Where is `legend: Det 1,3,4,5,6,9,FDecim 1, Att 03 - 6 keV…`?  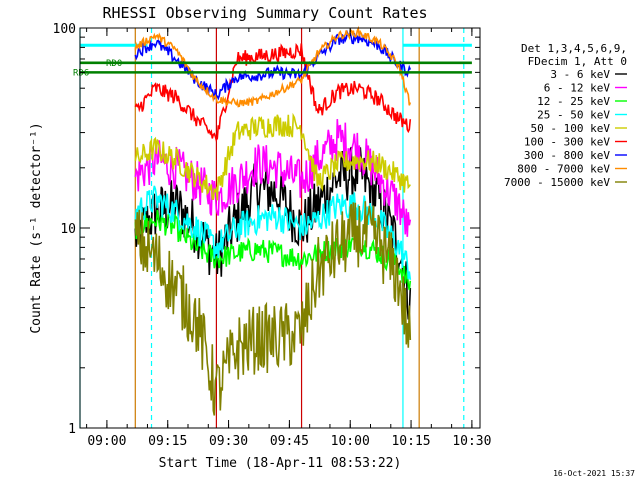
legend: Det 1,3,4,5,6,9,FDecim 1, Att 03 - 6 keV… is located at coordinates (565, 115).